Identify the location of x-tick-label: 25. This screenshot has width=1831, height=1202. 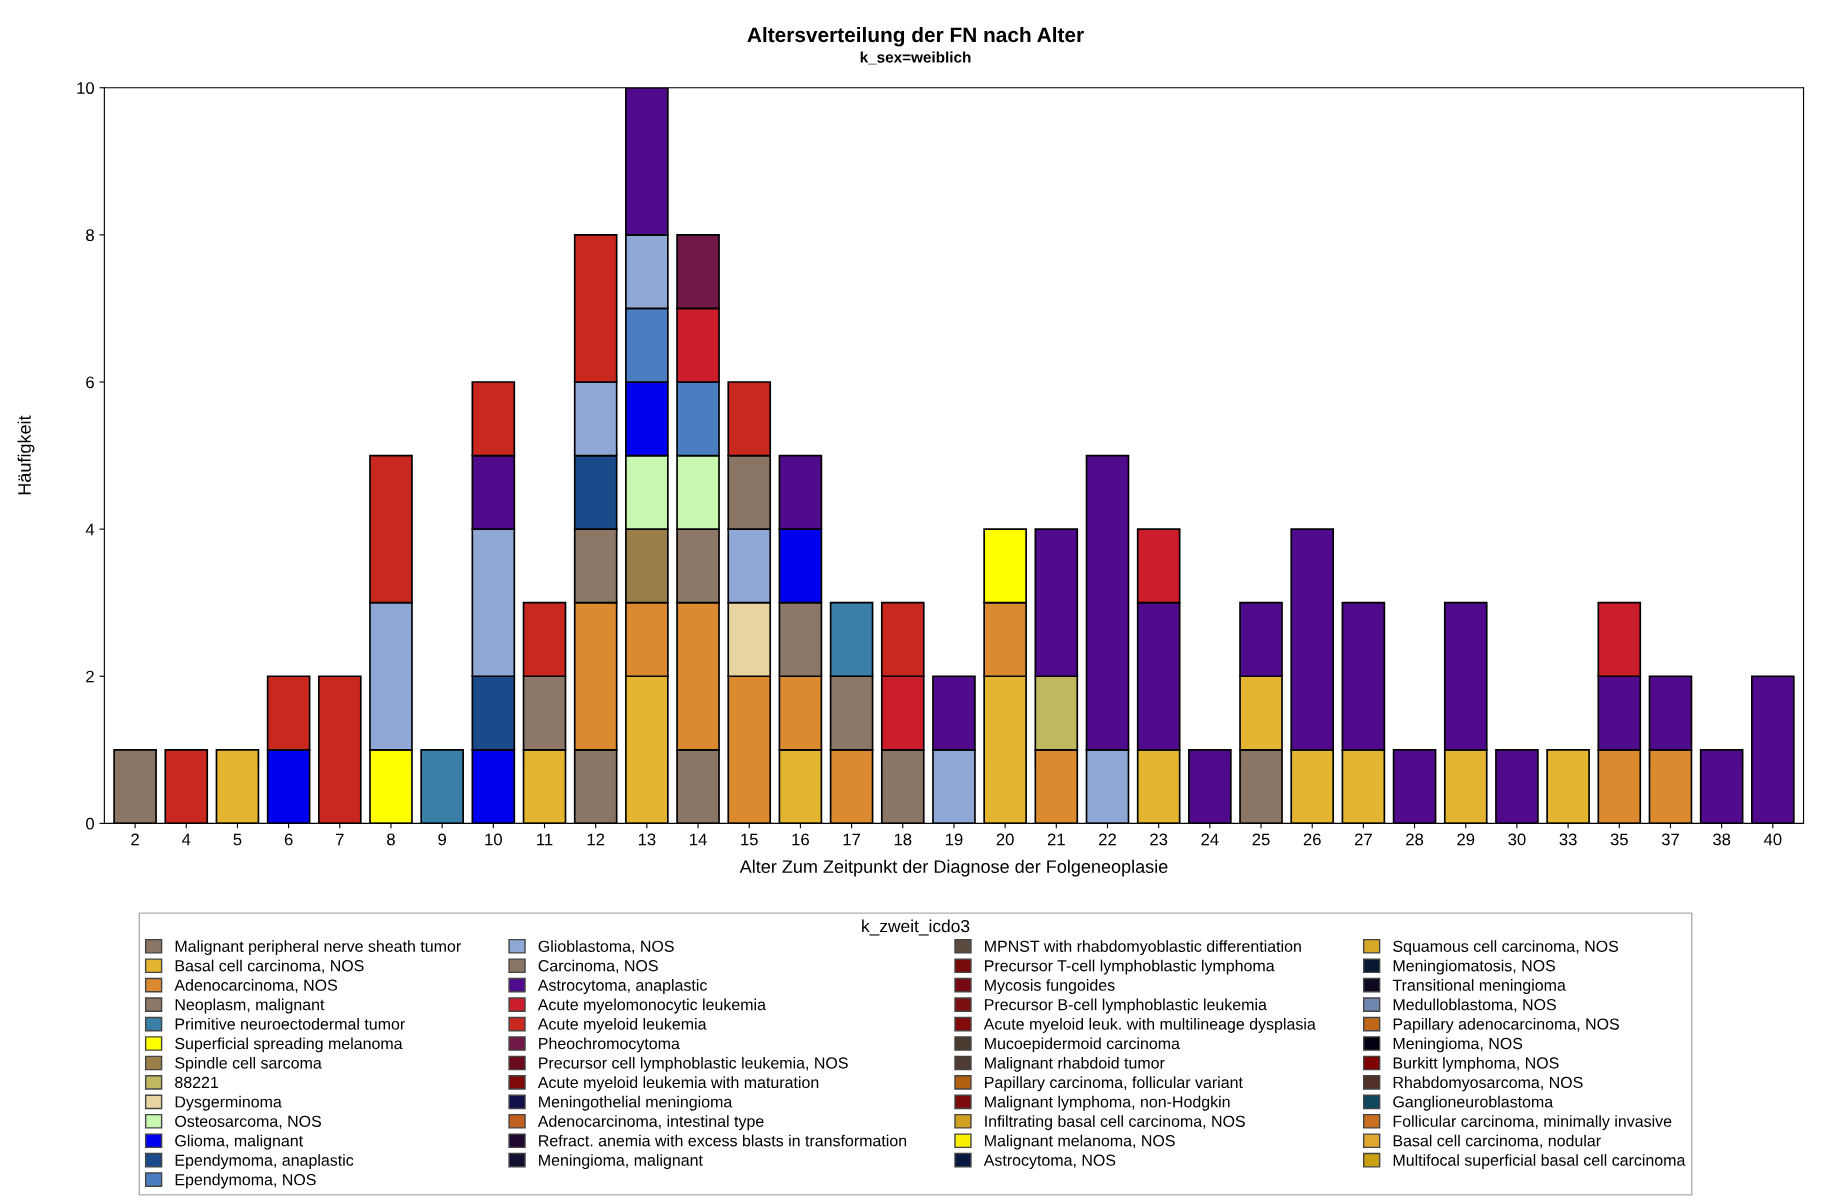
(1261, 839).